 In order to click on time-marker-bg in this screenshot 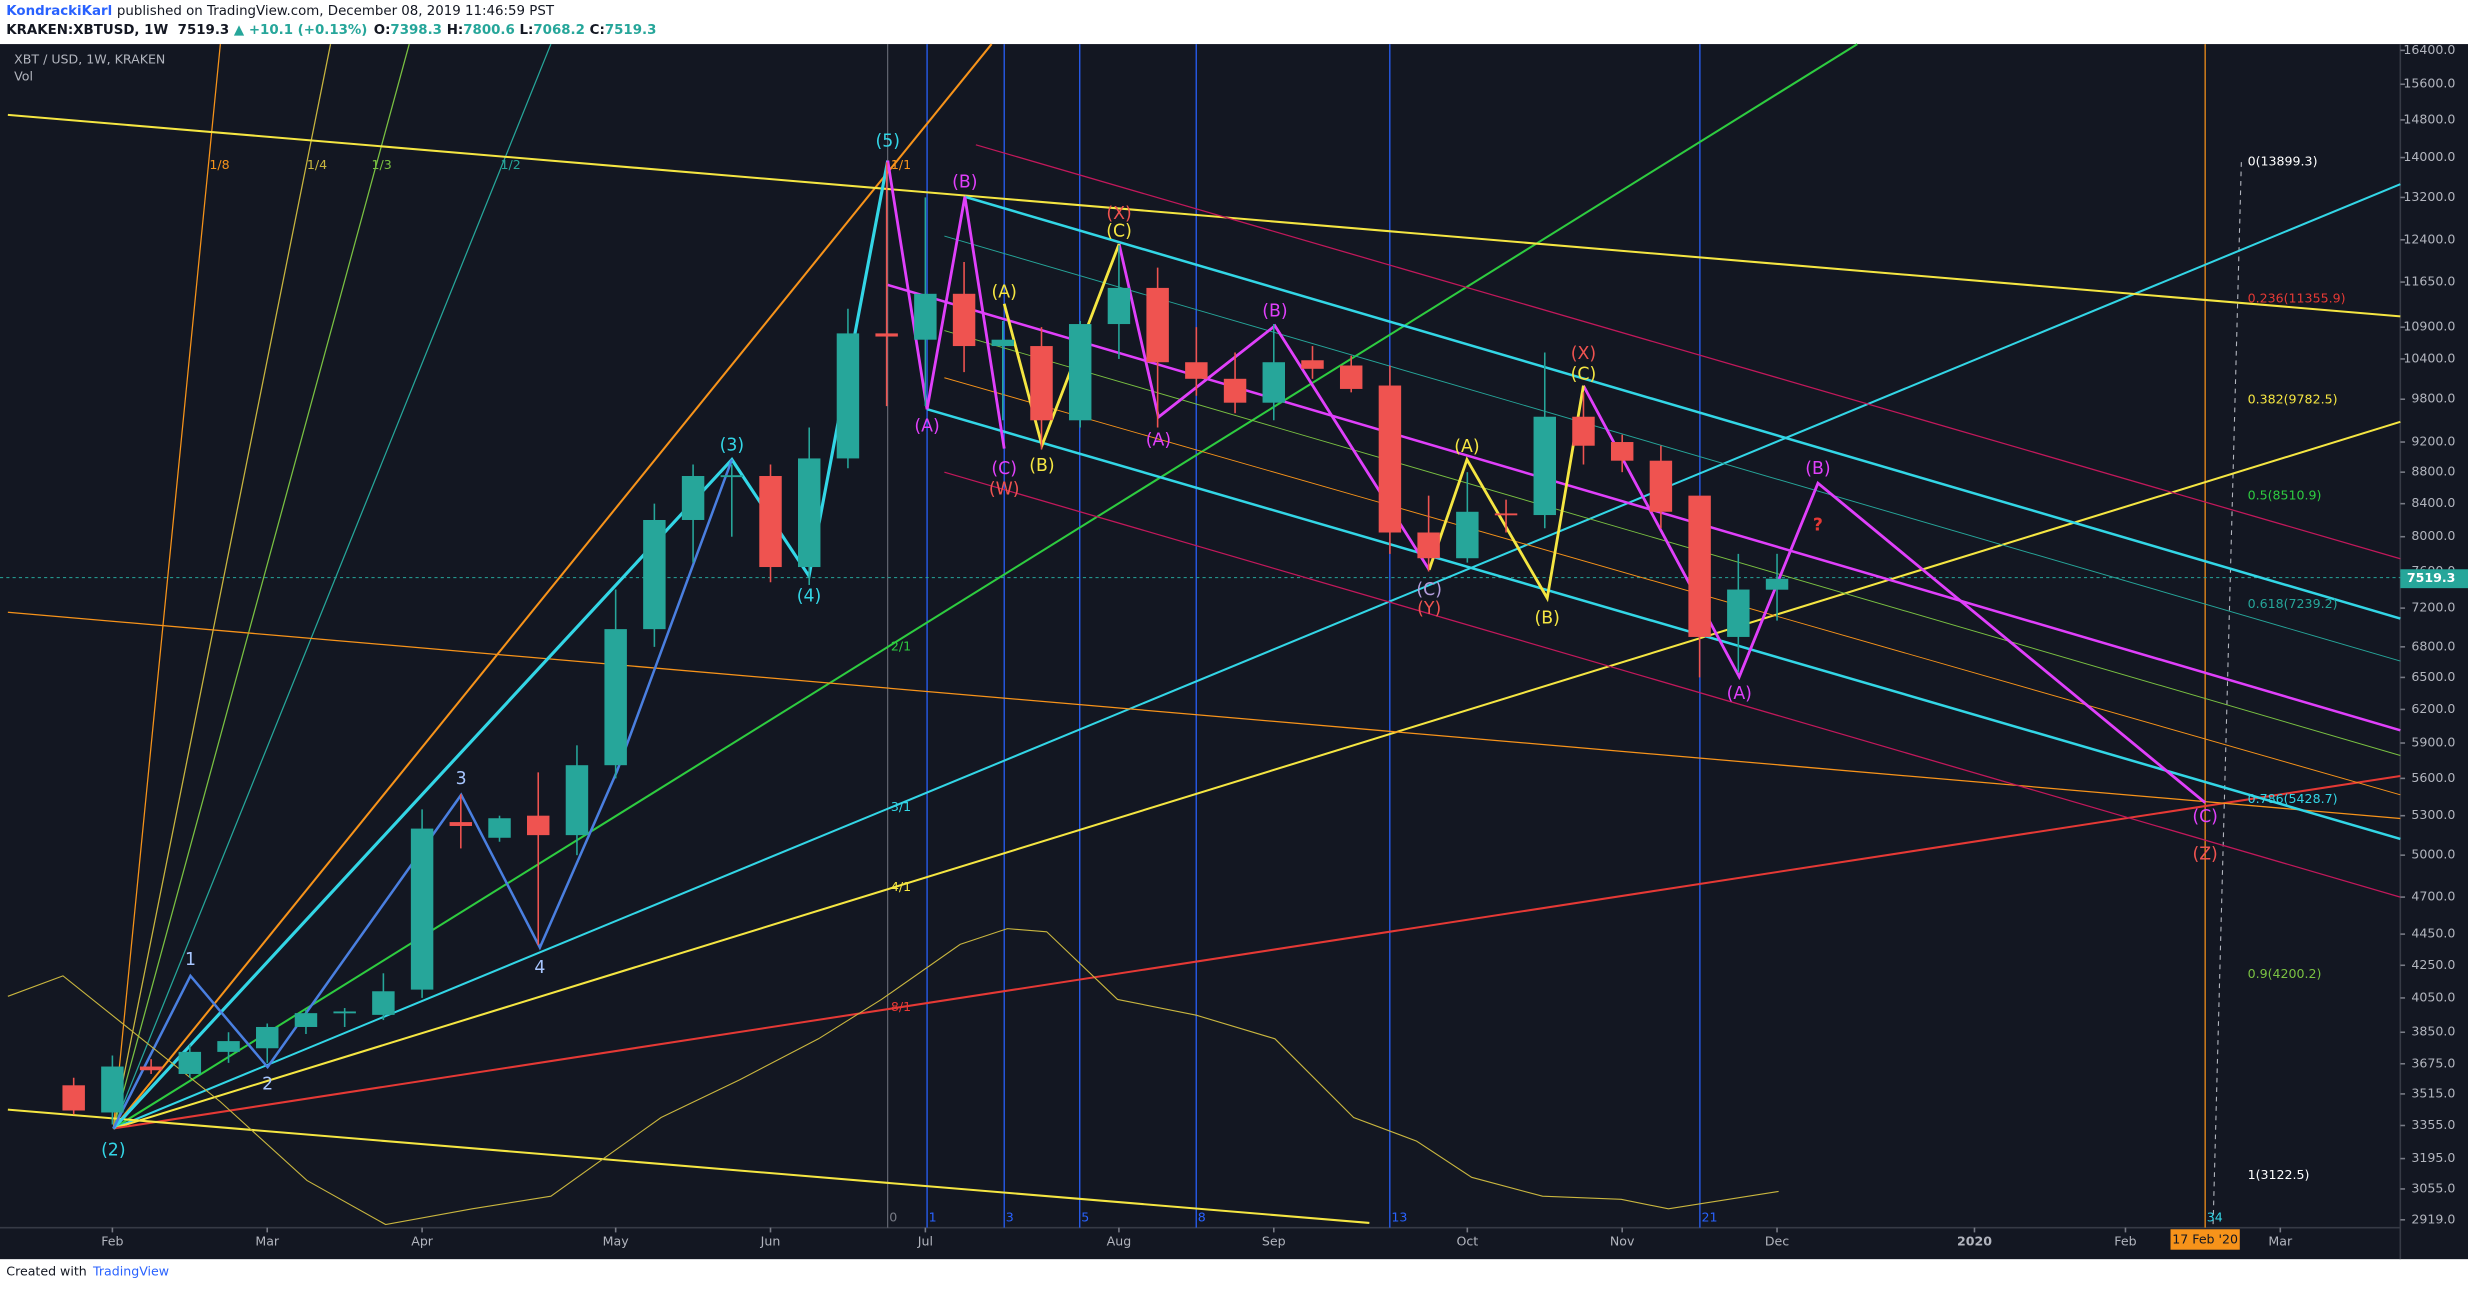, I will do `click(2205, 1239)`.